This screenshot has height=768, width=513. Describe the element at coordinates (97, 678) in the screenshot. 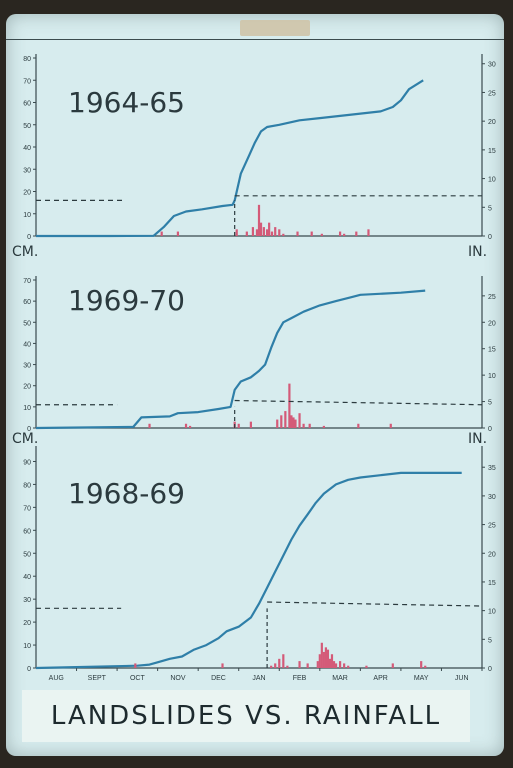

I see `x-tick-label: SEPT` at that location.